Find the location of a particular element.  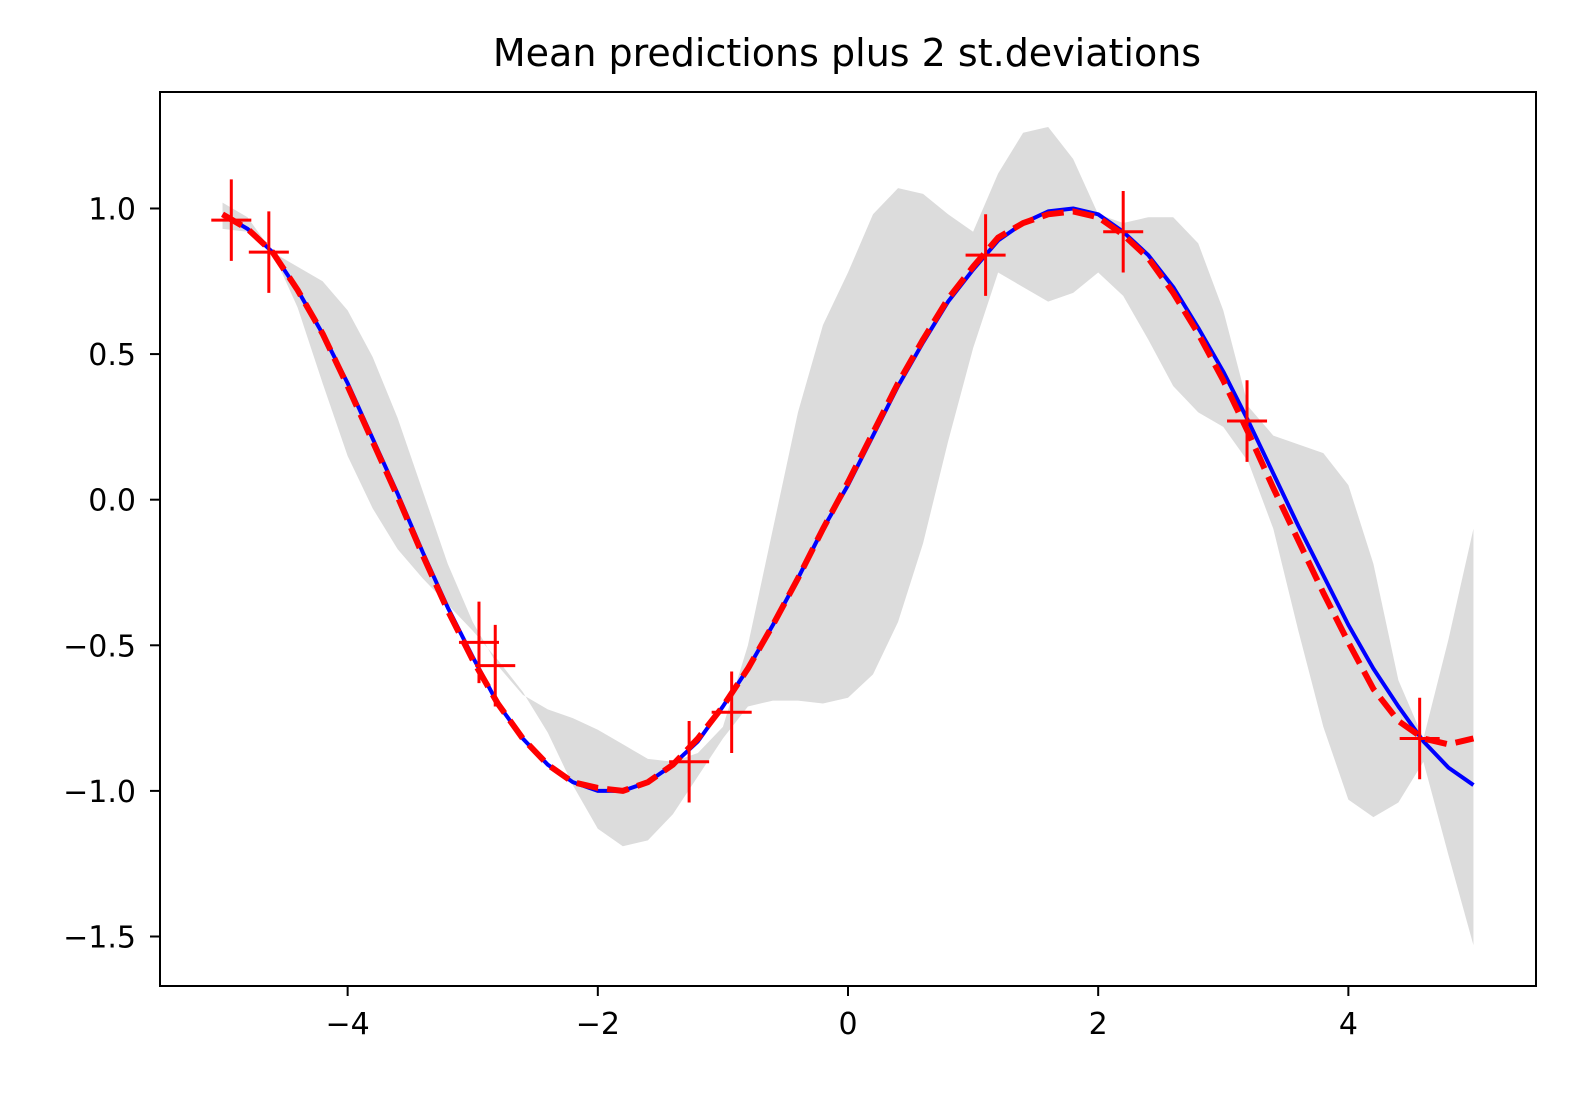

x-axis: −4 −2 0 2 4 is located at coordinates (842, 1014).